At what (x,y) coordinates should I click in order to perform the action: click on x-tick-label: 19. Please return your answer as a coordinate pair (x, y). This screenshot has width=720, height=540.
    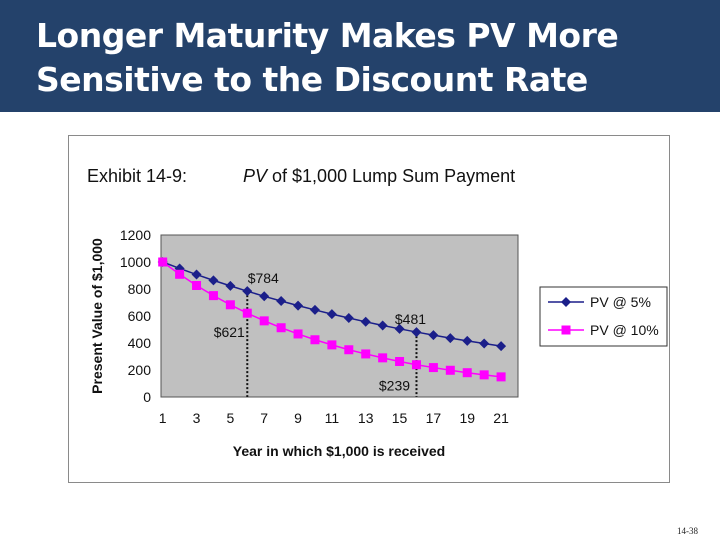
    Looking at the image, I should click on (467, 418).